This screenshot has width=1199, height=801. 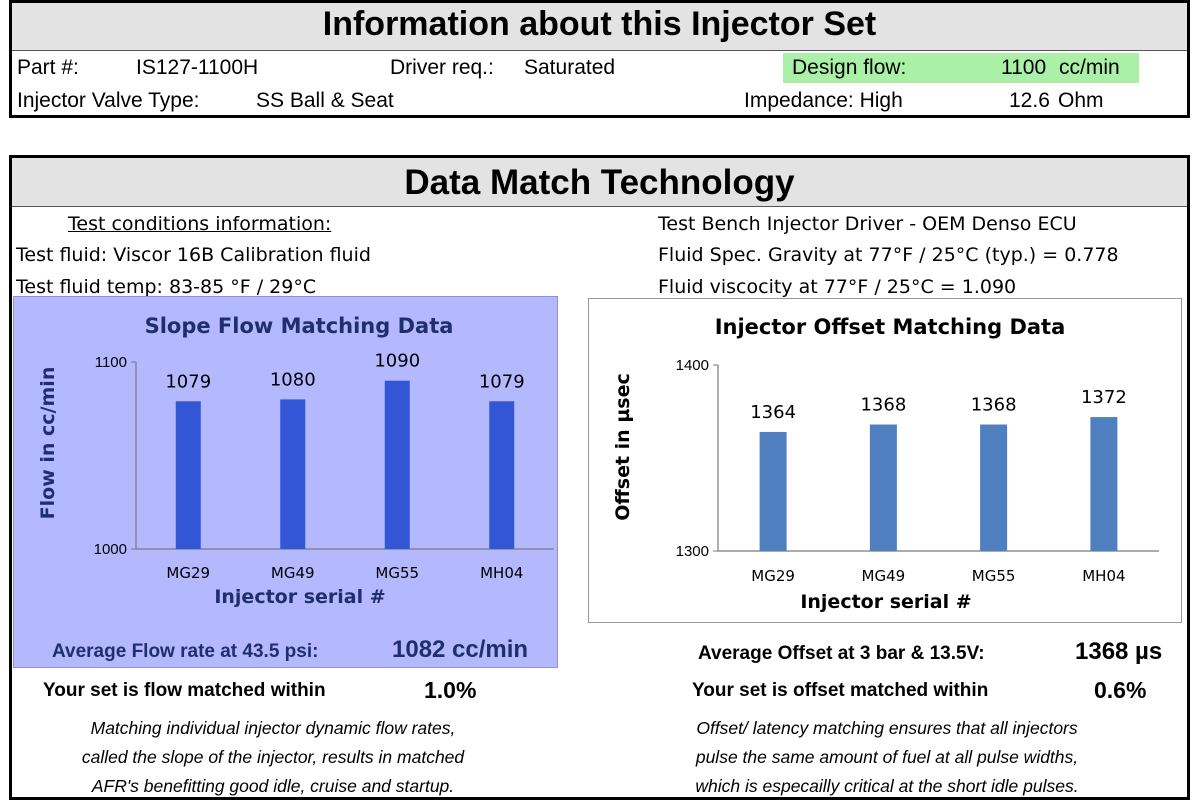 I want to click on design-flow-highlight, so click(x=961, y=68).